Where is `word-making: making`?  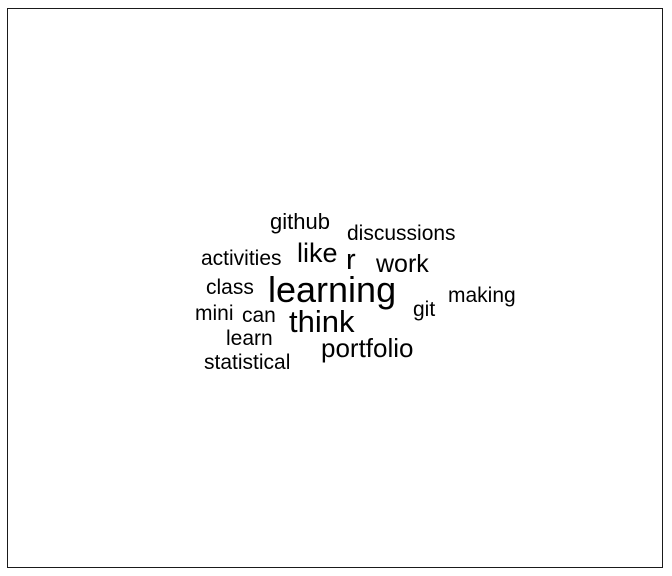
word-making: making is located at coordinates (482, 295).